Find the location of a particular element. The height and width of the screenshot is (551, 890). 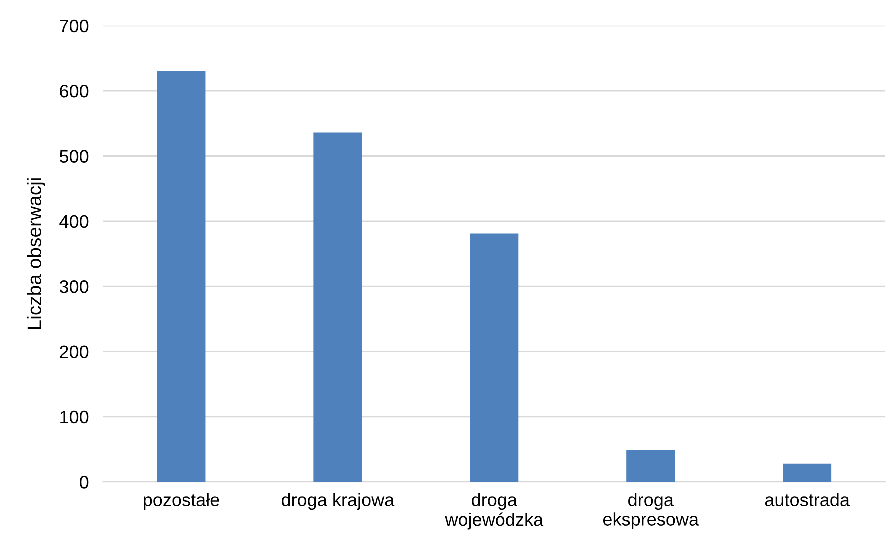

x-tick-label: droga ekspresowa is located at coordinates (651, 511).